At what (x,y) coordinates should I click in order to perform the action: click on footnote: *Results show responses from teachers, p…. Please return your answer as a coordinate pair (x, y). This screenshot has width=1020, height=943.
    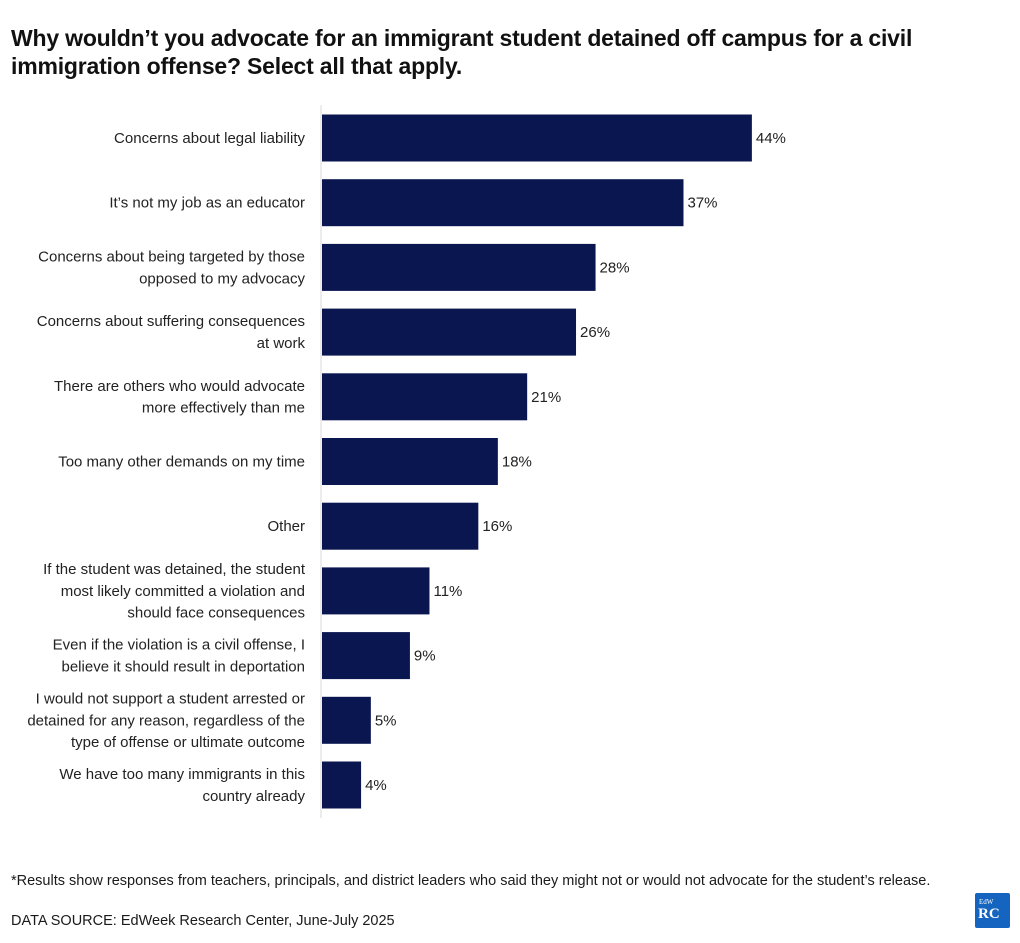
    Looking at the image, I should click on (471, 881).